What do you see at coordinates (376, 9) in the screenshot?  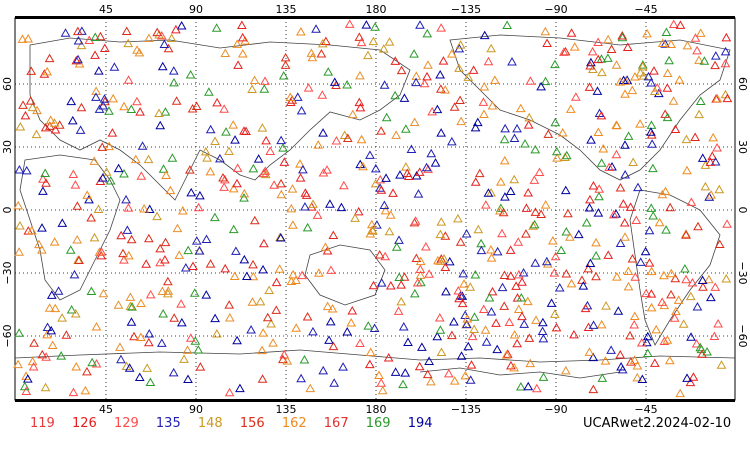 I see `top-tick-180: 180` at bounding box center [376, 9].